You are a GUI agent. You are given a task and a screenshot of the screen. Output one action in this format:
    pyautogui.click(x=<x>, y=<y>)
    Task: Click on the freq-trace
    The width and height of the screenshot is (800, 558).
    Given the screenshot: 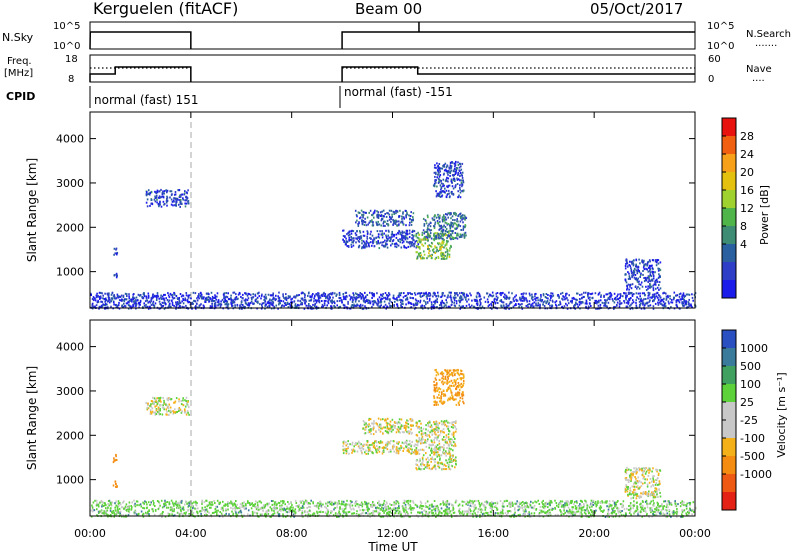 What is the action you would take?
    pyautogui.click(x=392, y=74)
    